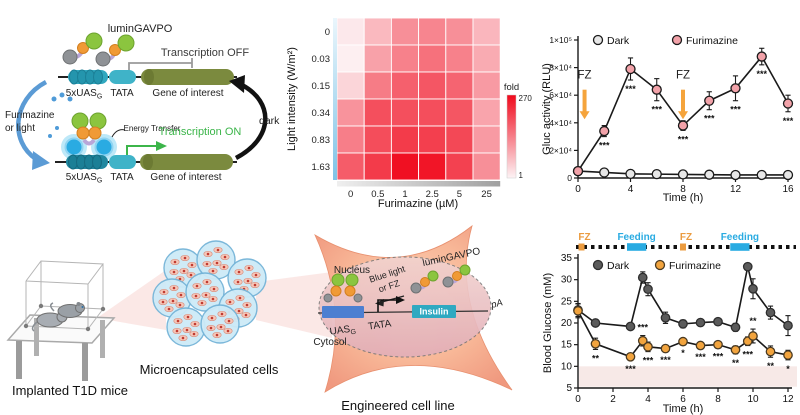 The image size is (800, 415). I want to click on cytosol-label: Cytosol, so click(329, 342).